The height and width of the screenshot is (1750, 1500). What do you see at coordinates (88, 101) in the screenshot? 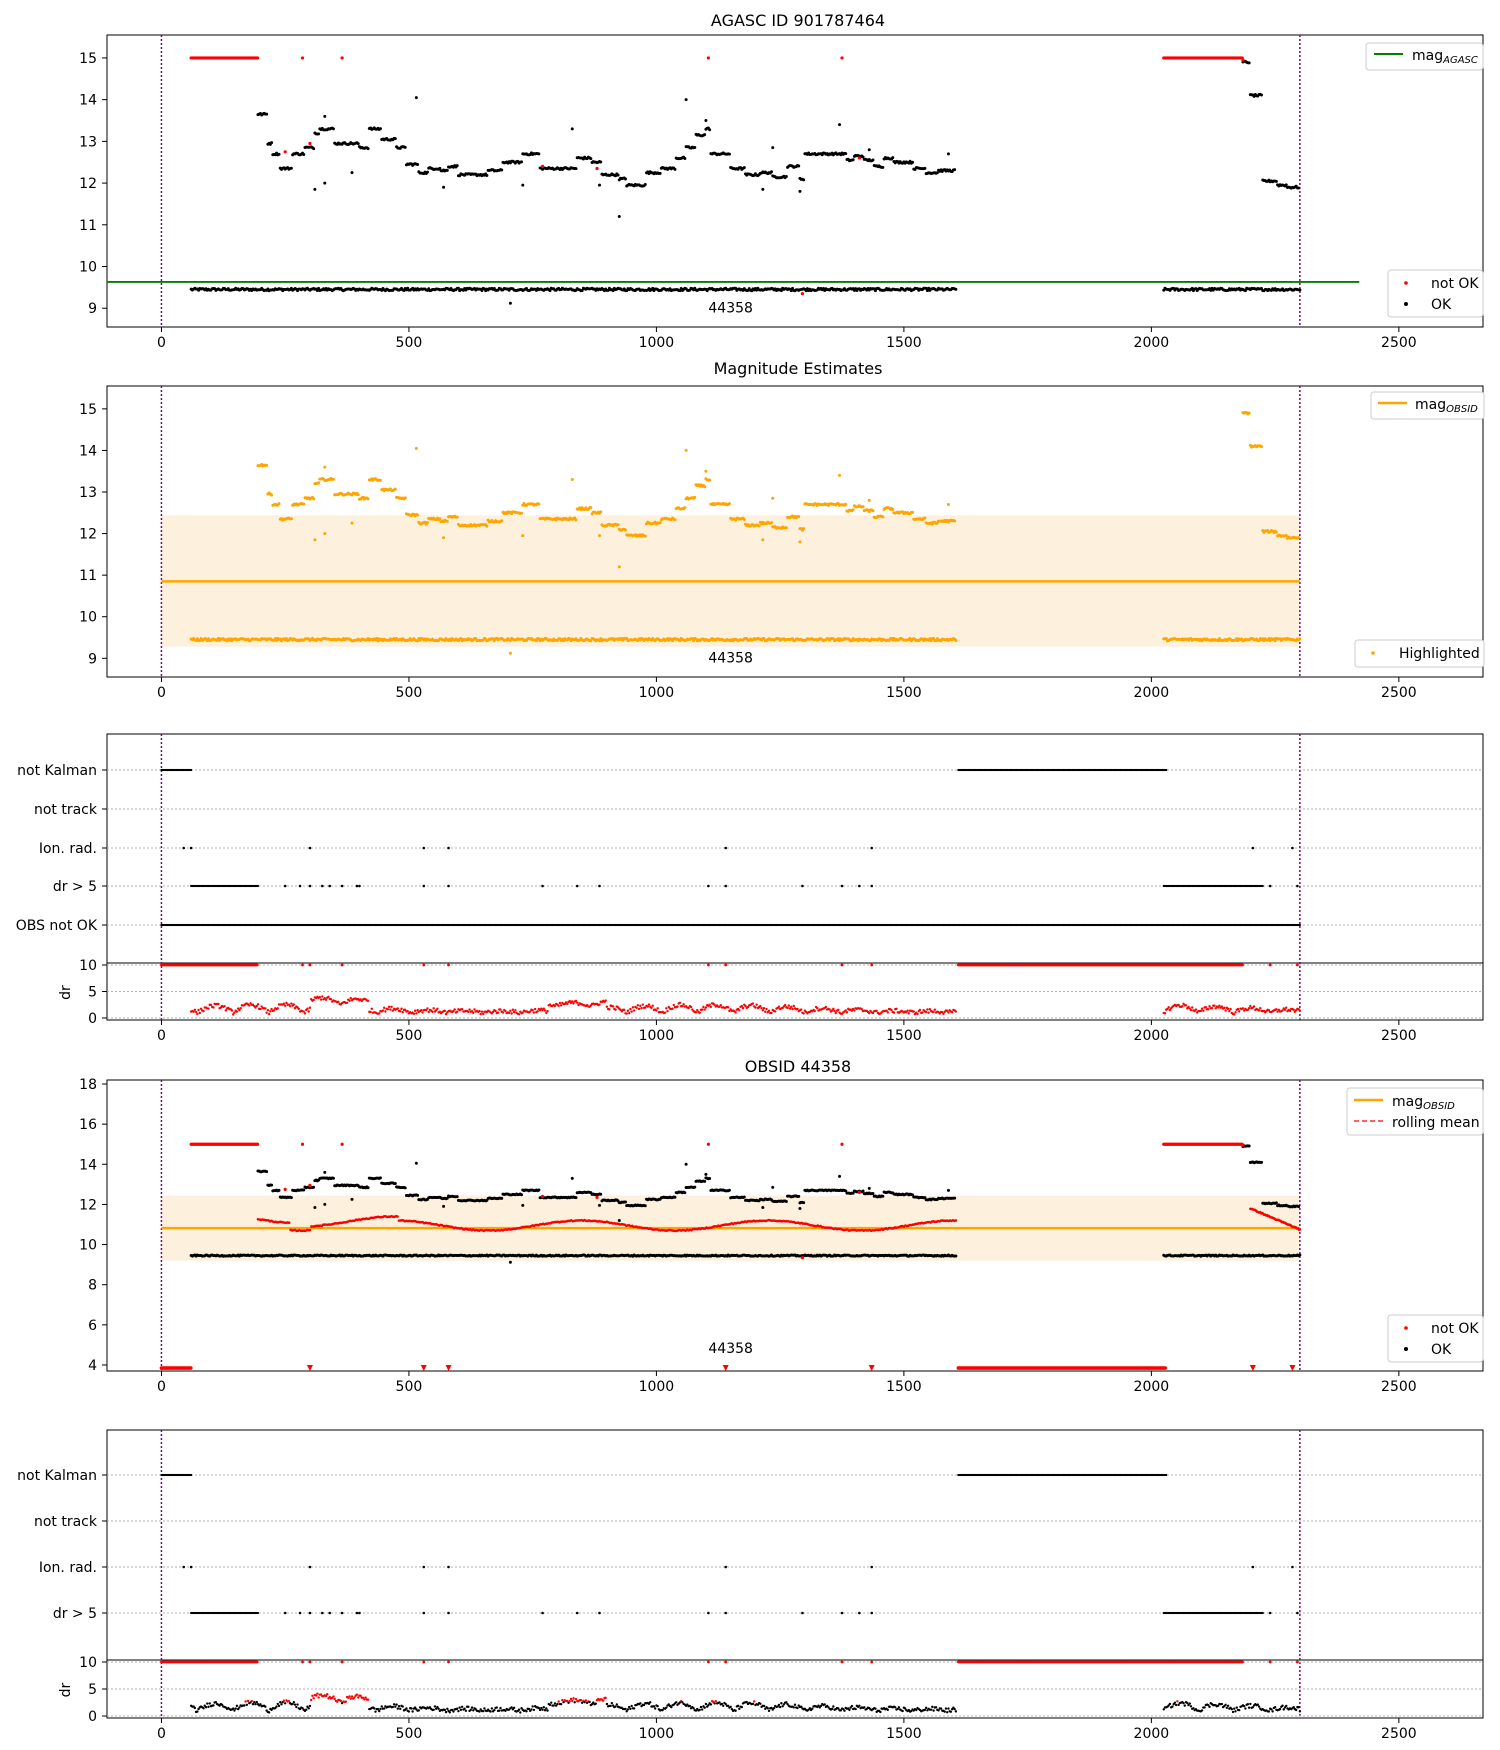
I see `y-tick-label: 14` at bounding box center [88, 101].